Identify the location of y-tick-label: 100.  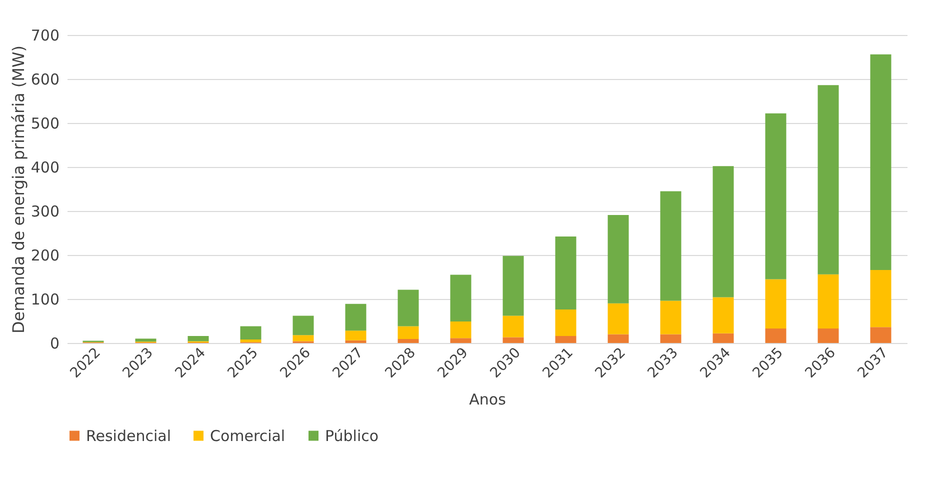
(45, 299).